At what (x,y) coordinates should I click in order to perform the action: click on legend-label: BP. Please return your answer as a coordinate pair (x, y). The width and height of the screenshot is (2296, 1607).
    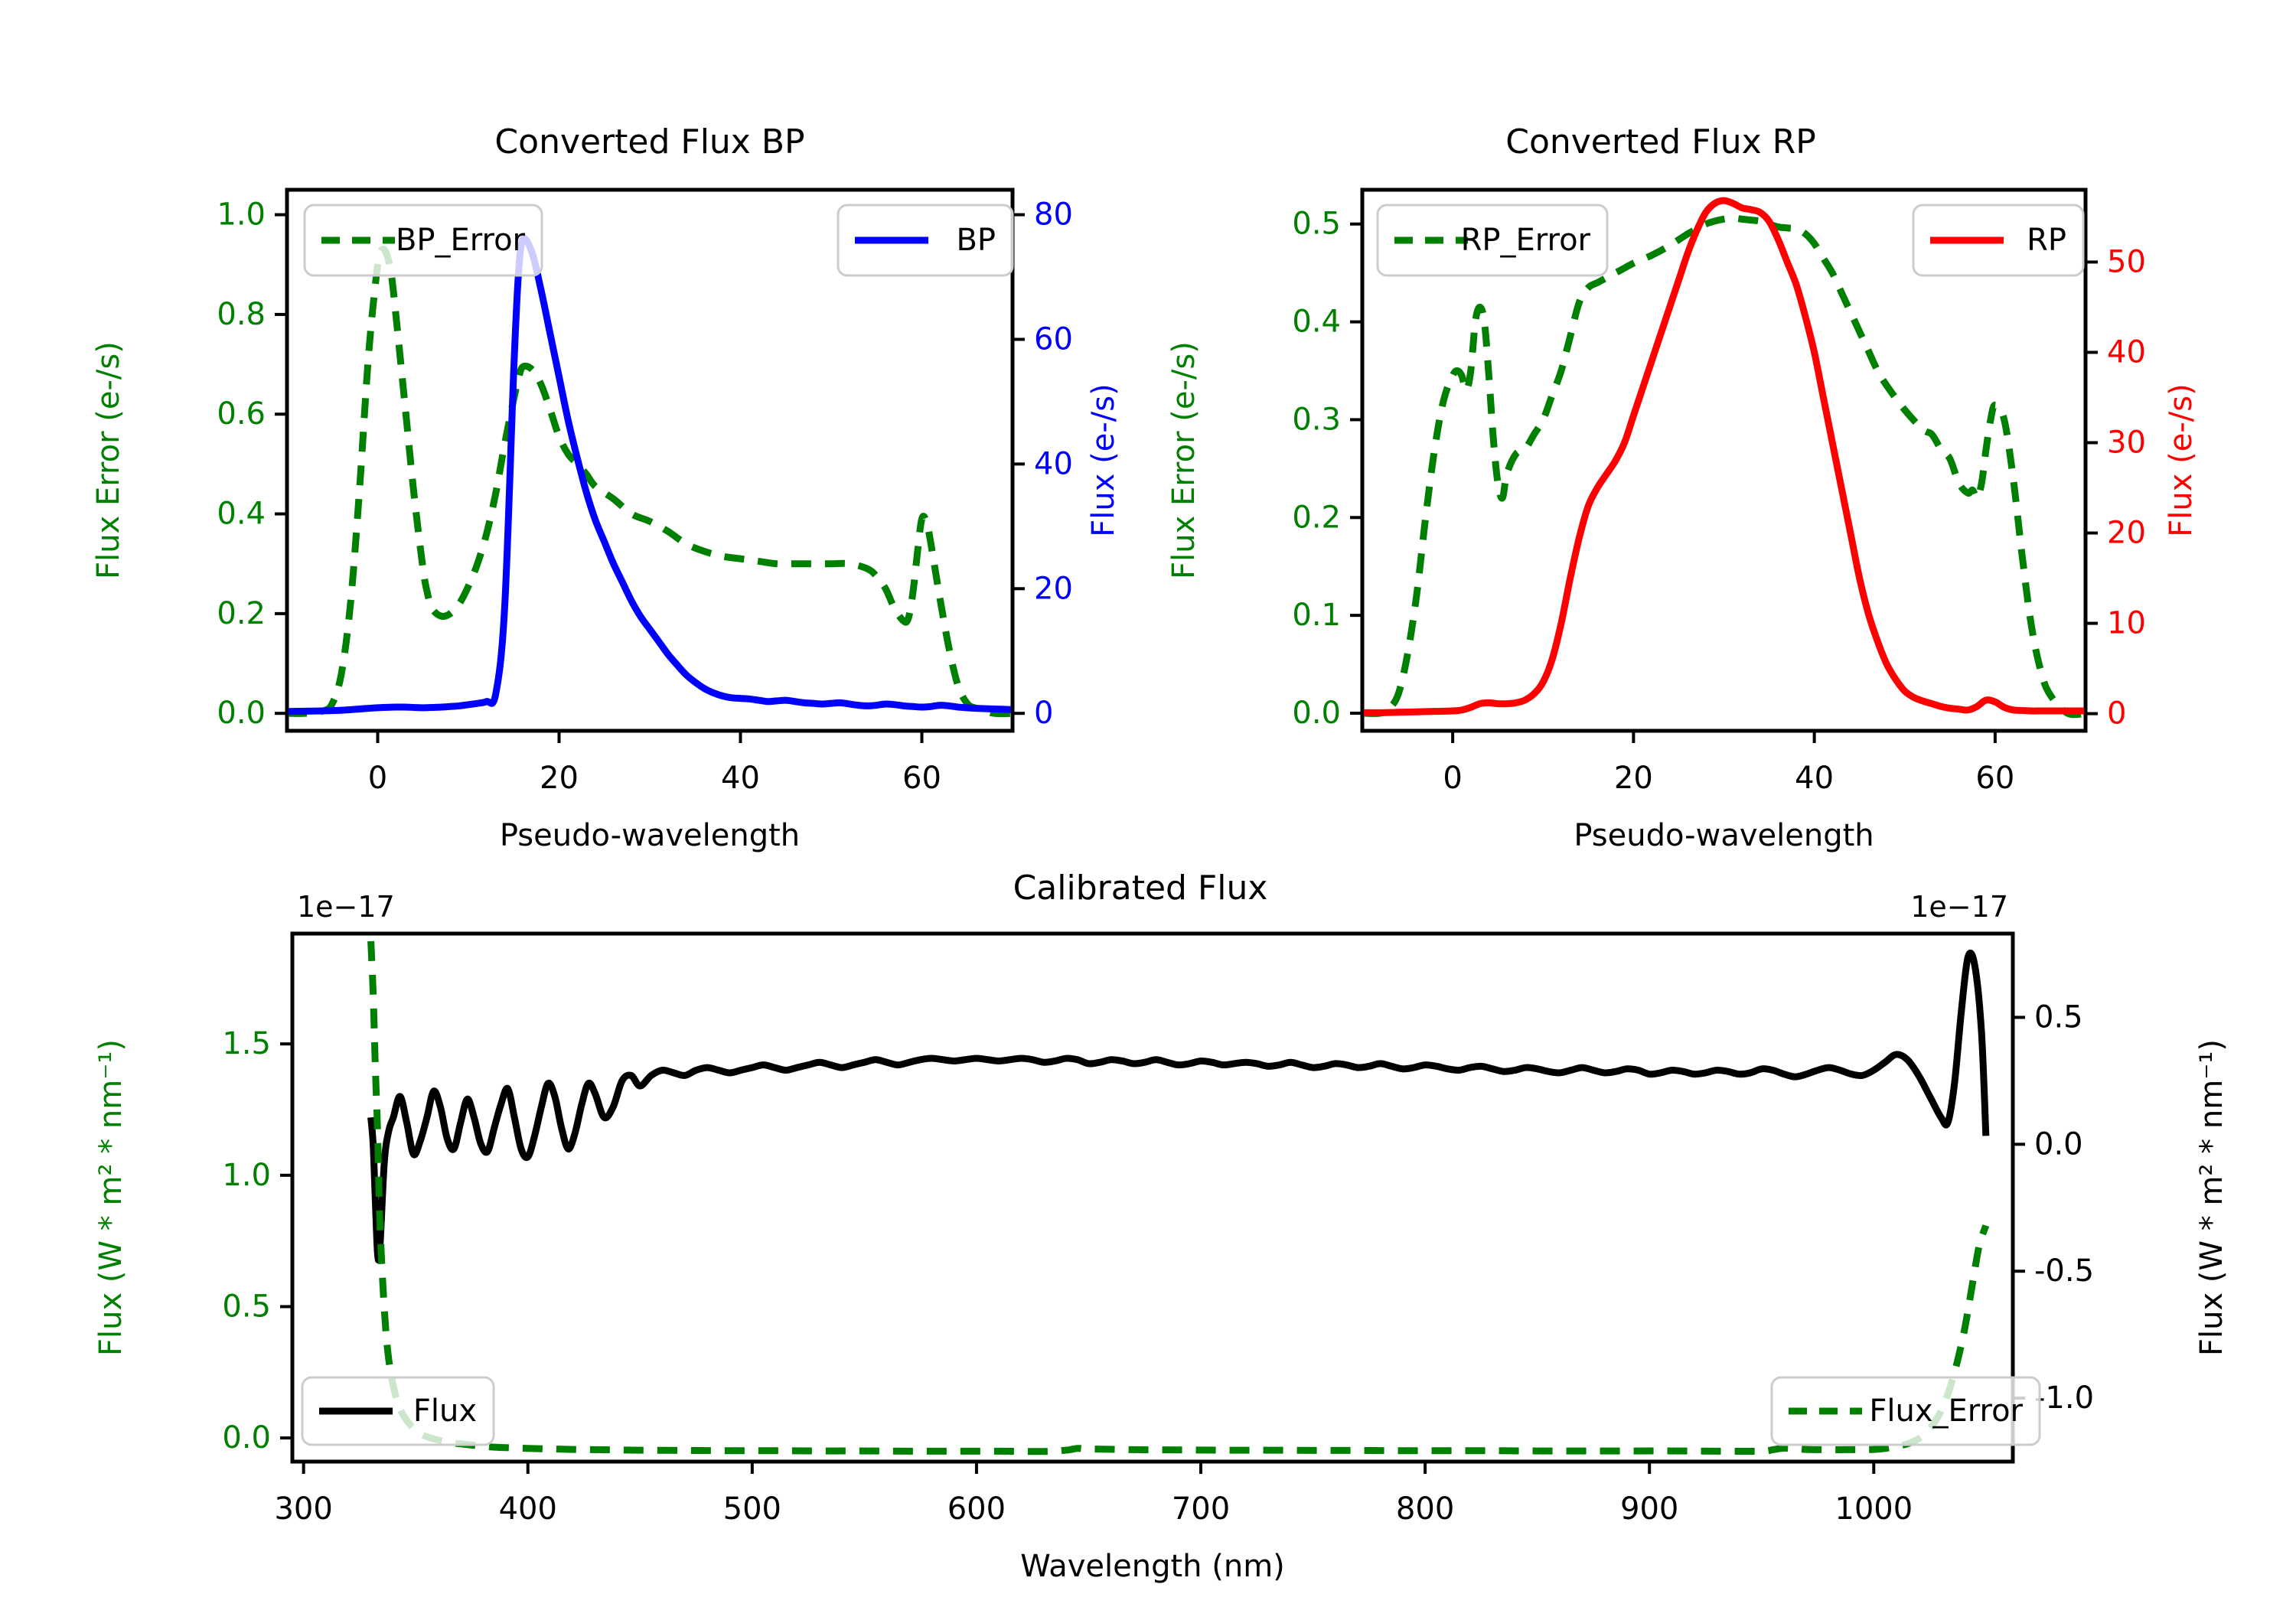
    Looking at the image, I should click on (976, 240).